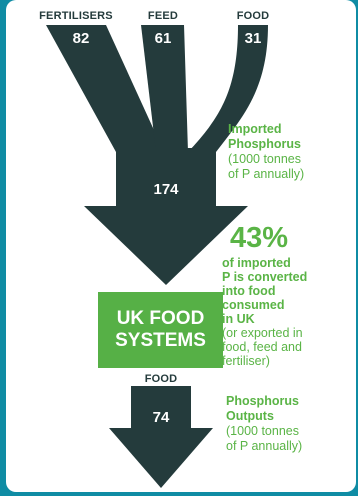  I want to click on input-label-fertilisers: FERTILISERS, so click(76, 16).